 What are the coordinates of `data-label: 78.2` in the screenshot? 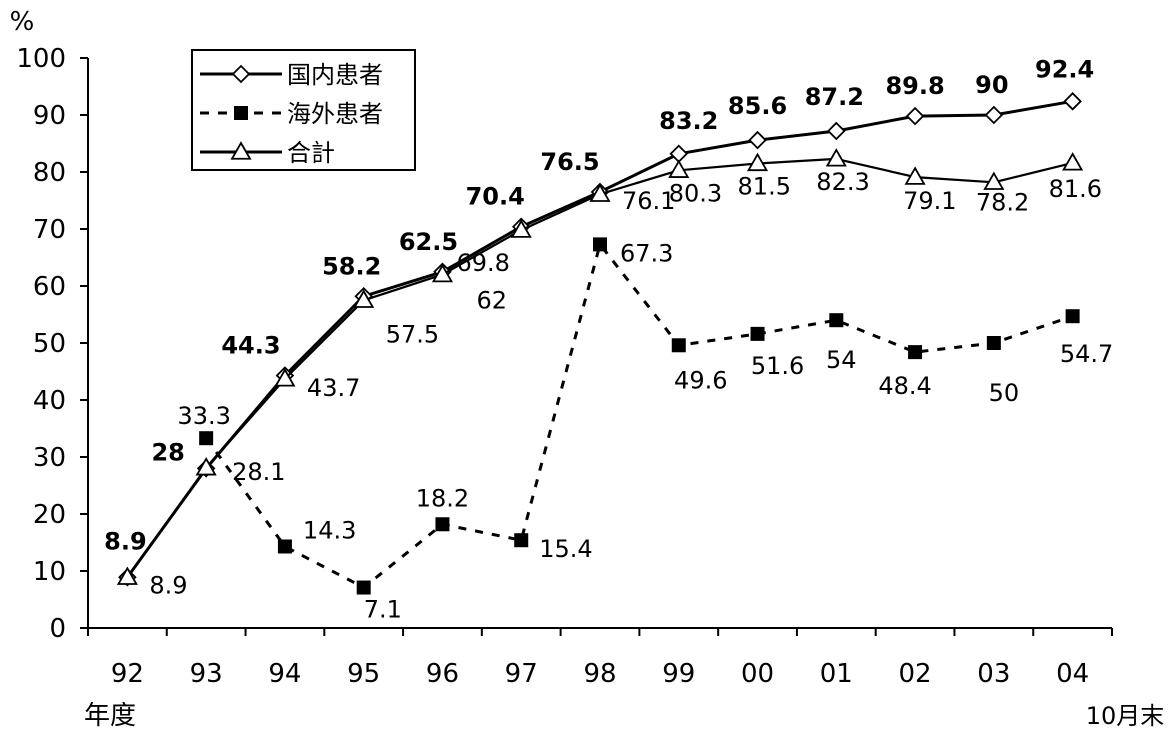 It's located at (1002, 202).